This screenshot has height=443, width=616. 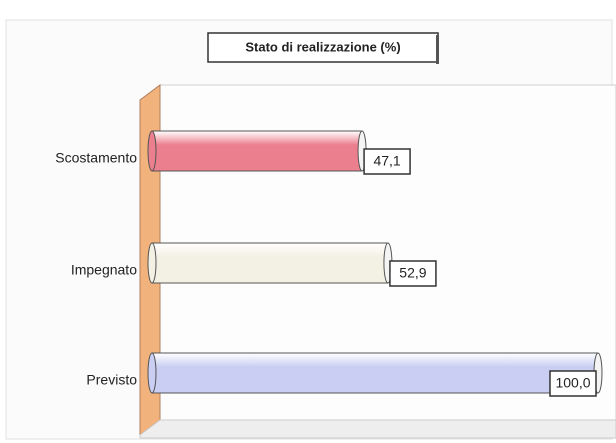 I want to click on value-label: 52,9, so click(x=412, y=273).